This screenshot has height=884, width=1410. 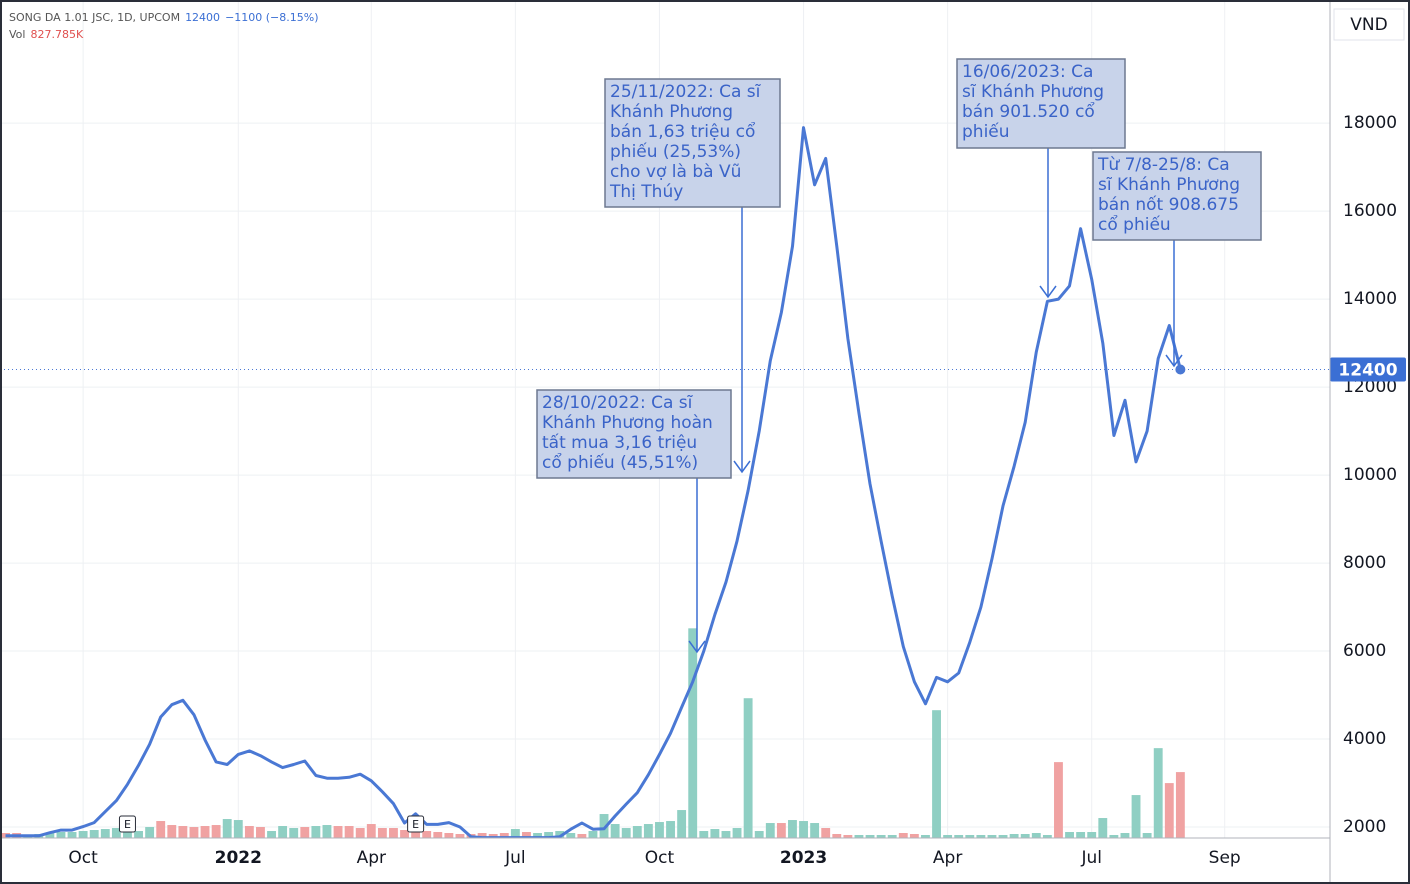 I want to click on callout-text: Thị Thúy, so click(x=646, y=192).